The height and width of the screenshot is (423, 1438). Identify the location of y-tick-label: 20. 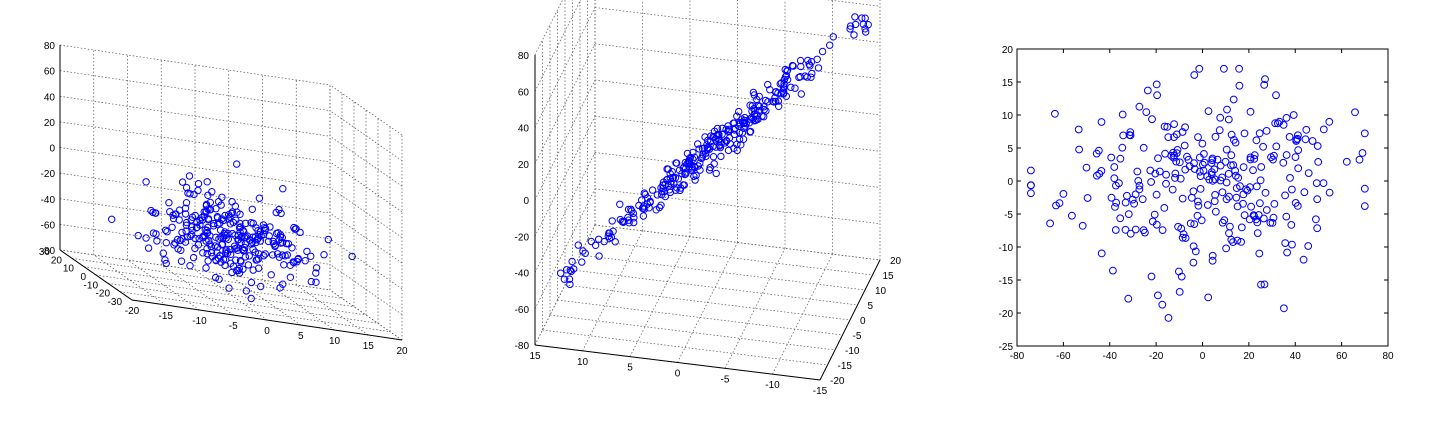
(57, 260).